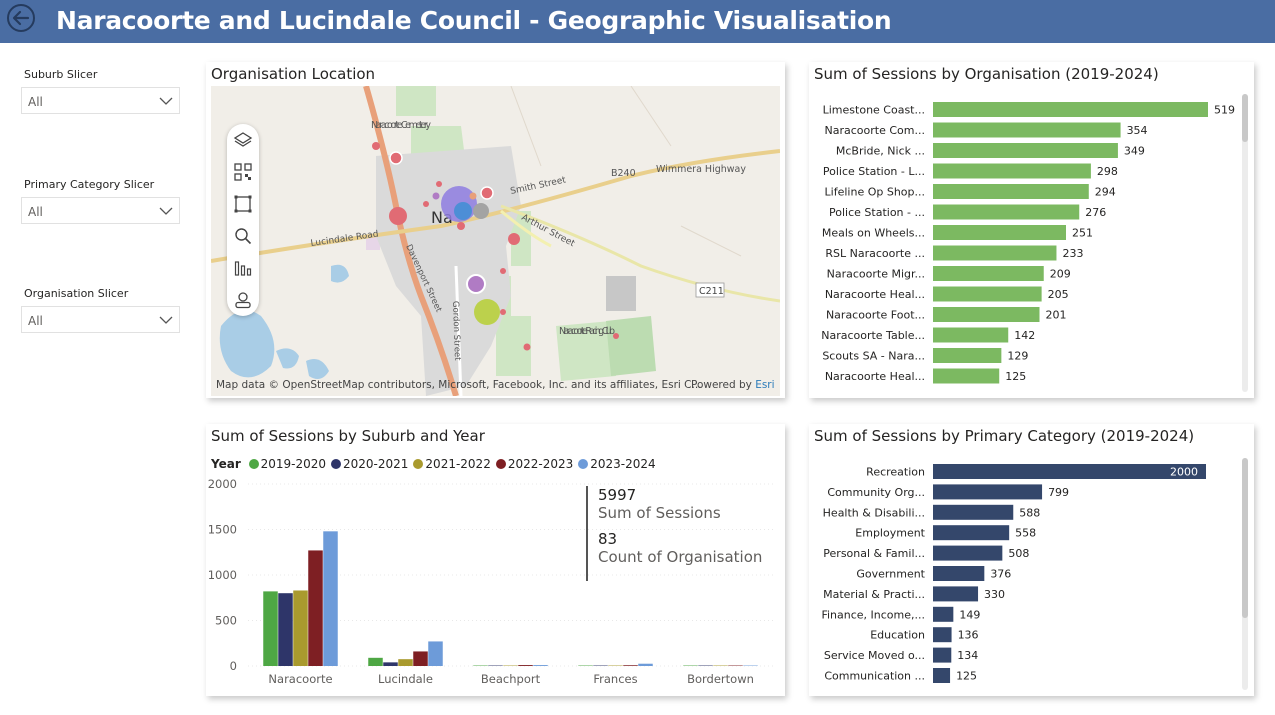  I want to click on category-slicer-dropdown: All, so click(100, 210).